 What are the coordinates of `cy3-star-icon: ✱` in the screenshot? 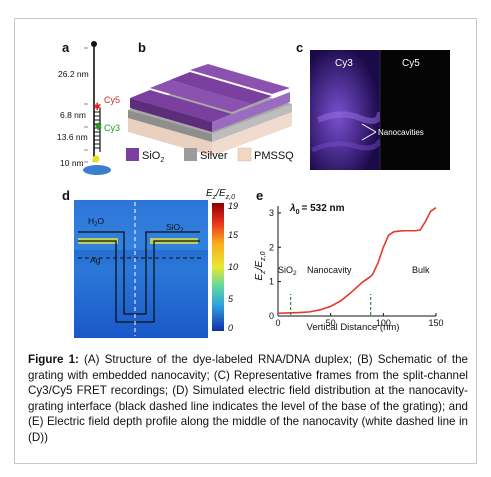 It's located at (98, 127).